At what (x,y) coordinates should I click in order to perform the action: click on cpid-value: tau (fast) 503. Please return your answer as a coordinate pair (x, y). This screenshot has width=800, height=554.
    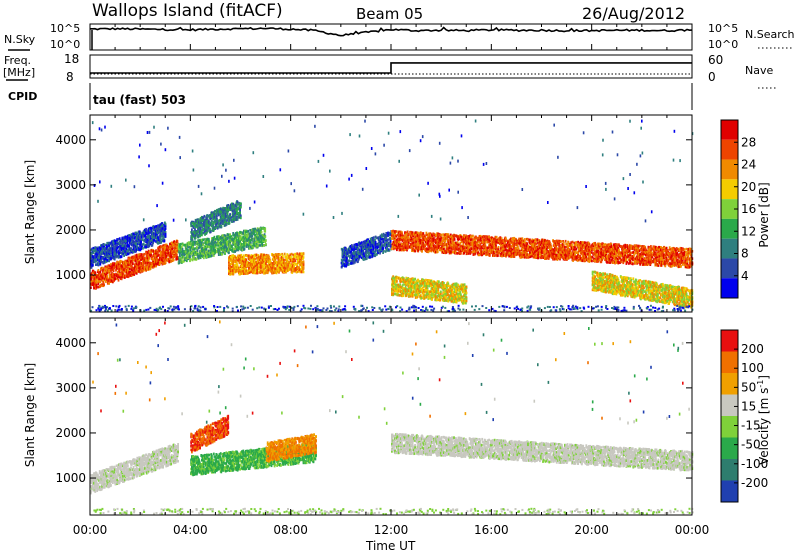
    Looking at the image, I should click on (139, 100).